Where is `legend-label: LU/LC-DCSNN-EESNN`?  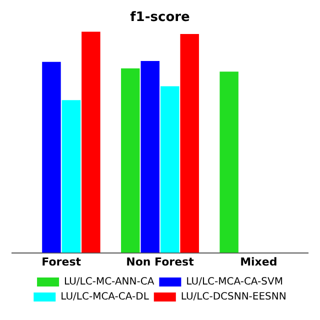 legend-label: LU/LC-DCSNN-EESNN is located at coordinates (233, 297).